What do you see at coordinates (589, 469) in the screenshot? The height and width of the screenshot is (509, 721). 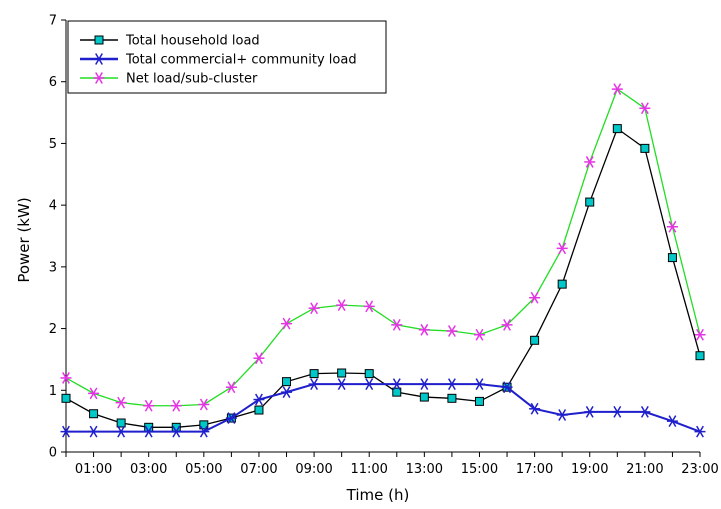 I see `x-tick-label: 19:00` at bounding box center [589, 469].